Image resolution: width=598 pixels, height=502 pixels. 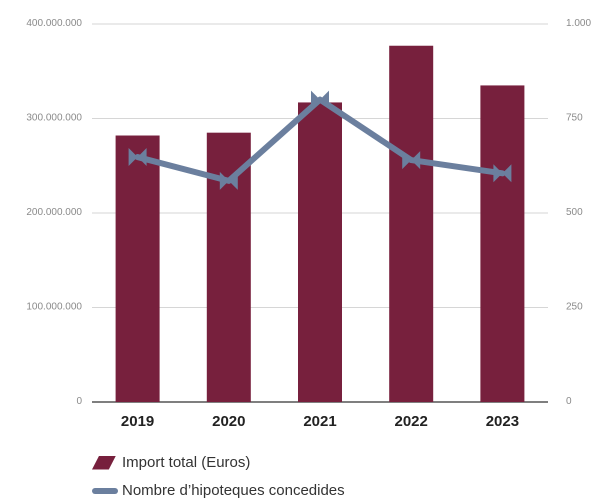 I want to click on left-axis-tick-label: 200.000.000, so click(x=54, y=212).